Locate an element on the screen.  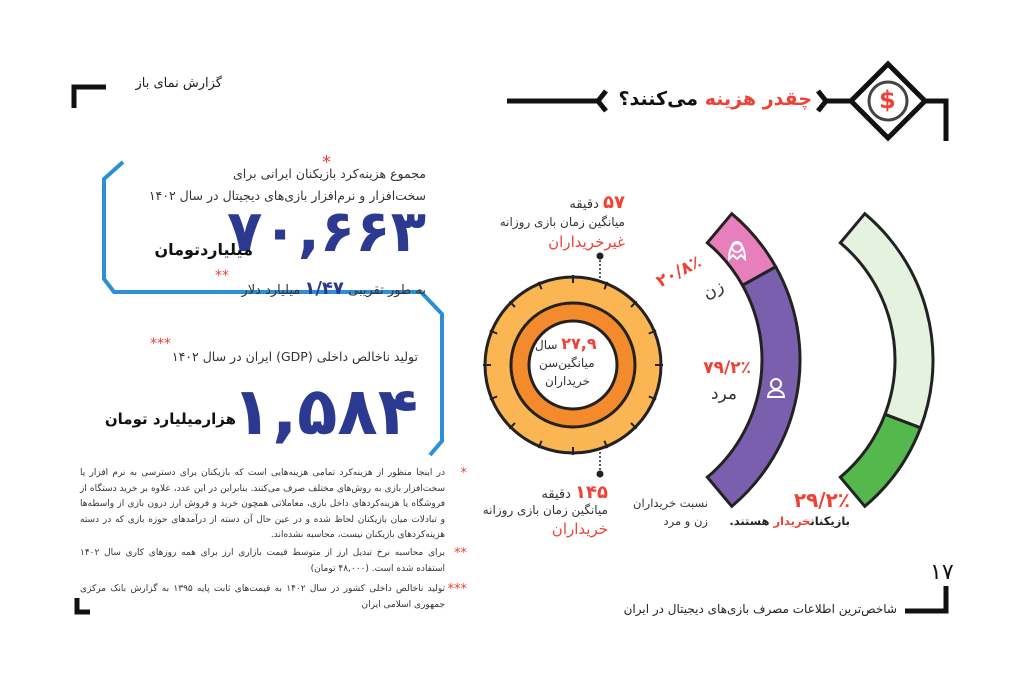
report-name: گزارش نمای باز is located at coordinates (178, 83).